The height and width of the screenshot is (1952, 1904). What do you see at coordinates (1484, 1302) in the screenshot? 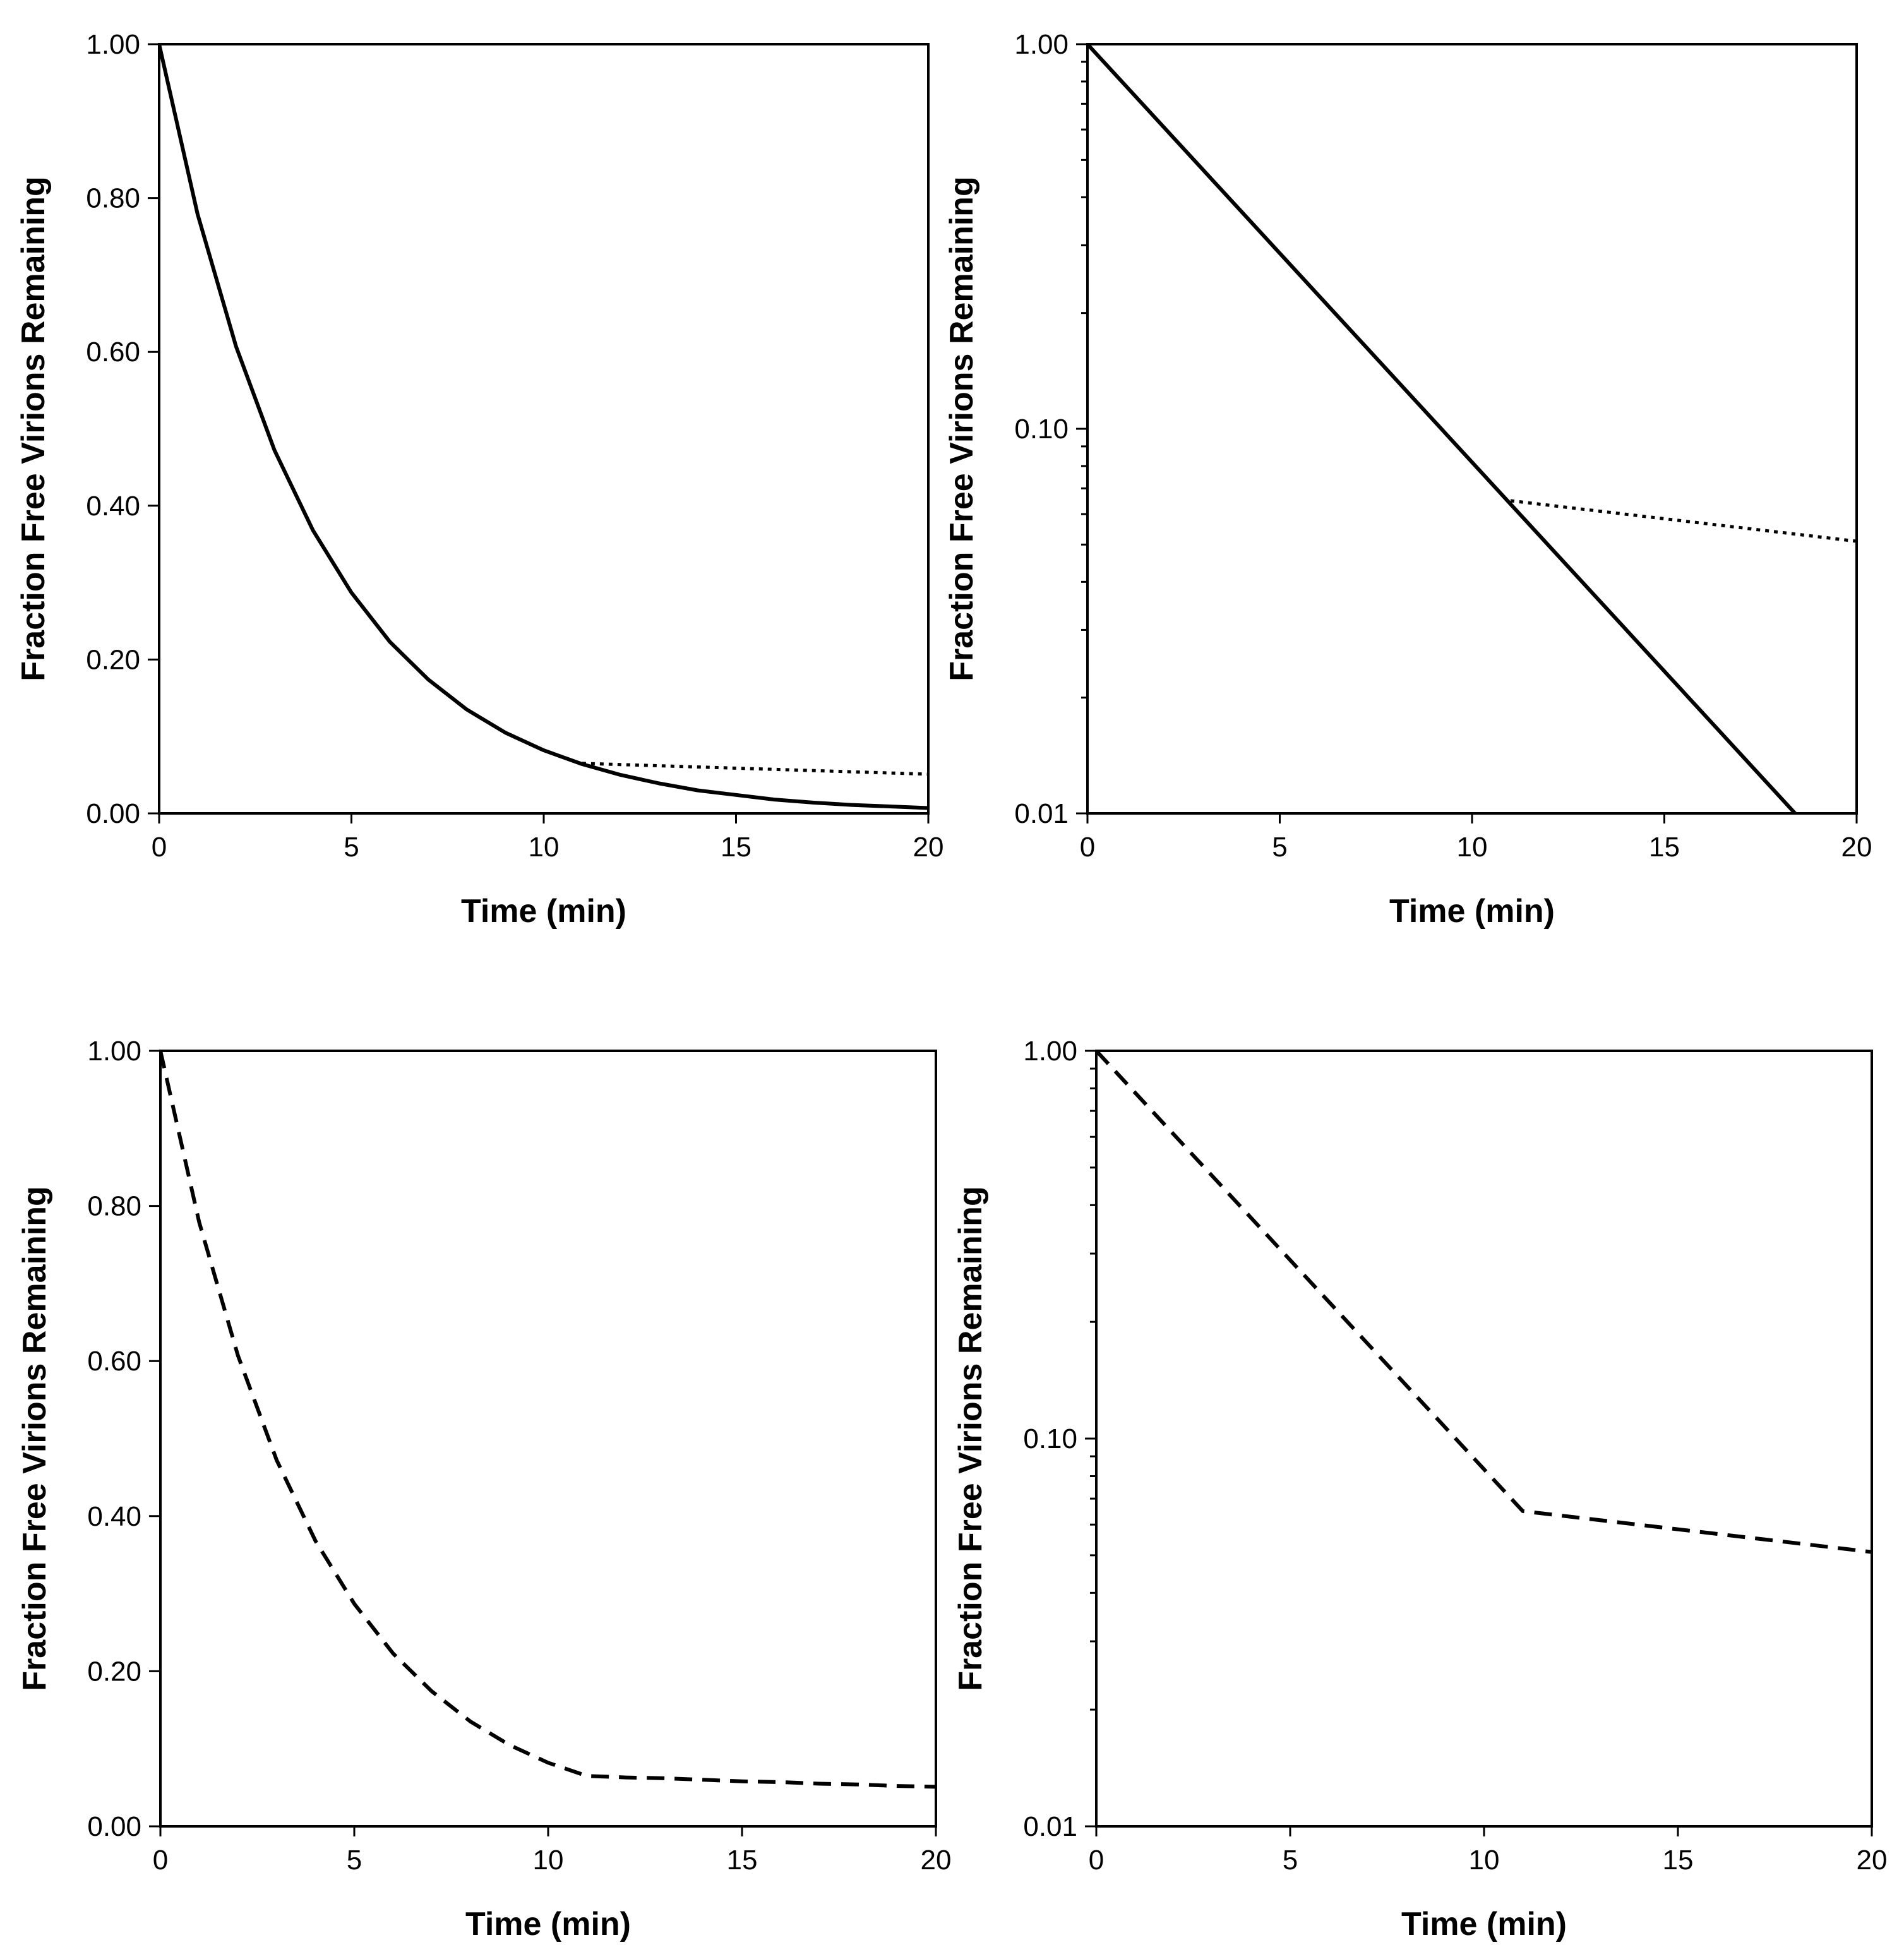
I see `series-biphasic-line` at bounding box center [1484, 1302].